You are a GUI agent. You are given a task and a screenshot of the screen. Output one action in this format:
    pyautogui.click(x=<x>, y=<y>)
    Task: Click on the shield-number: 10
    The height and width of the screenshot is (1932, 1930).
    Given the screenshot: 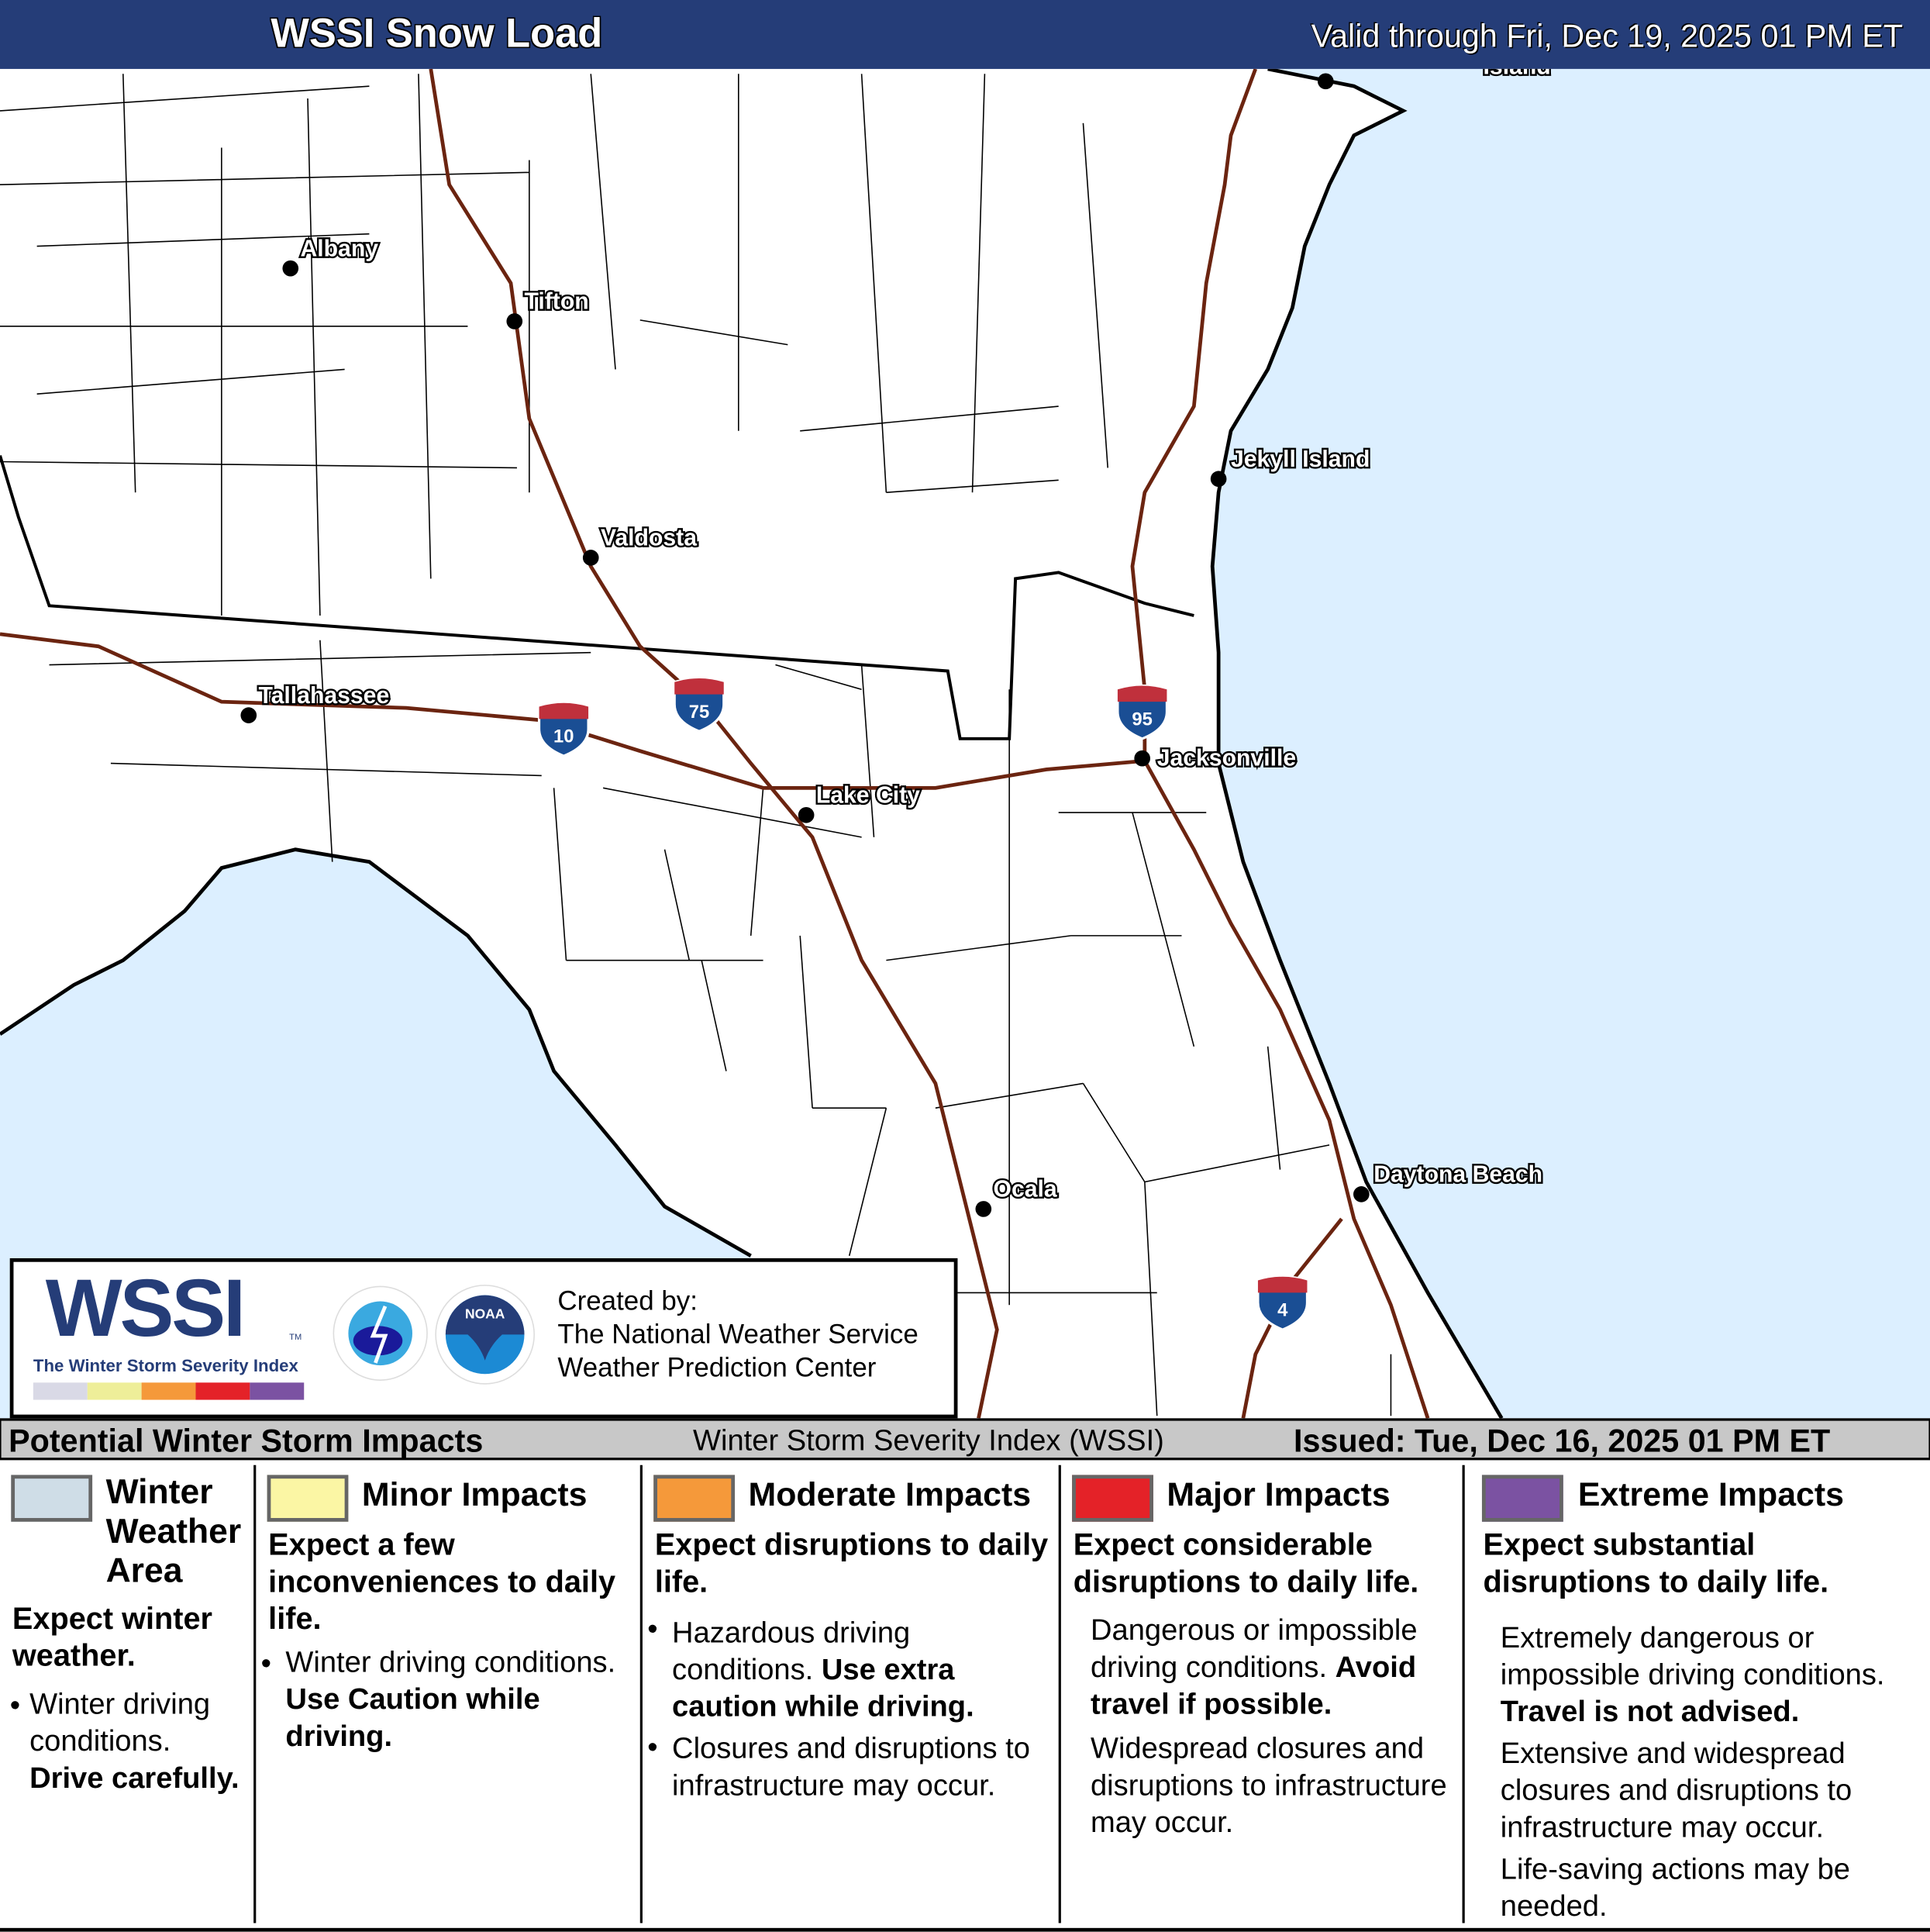 What is the action you would take?
    pyautogui.click(x=563, y=736)
    